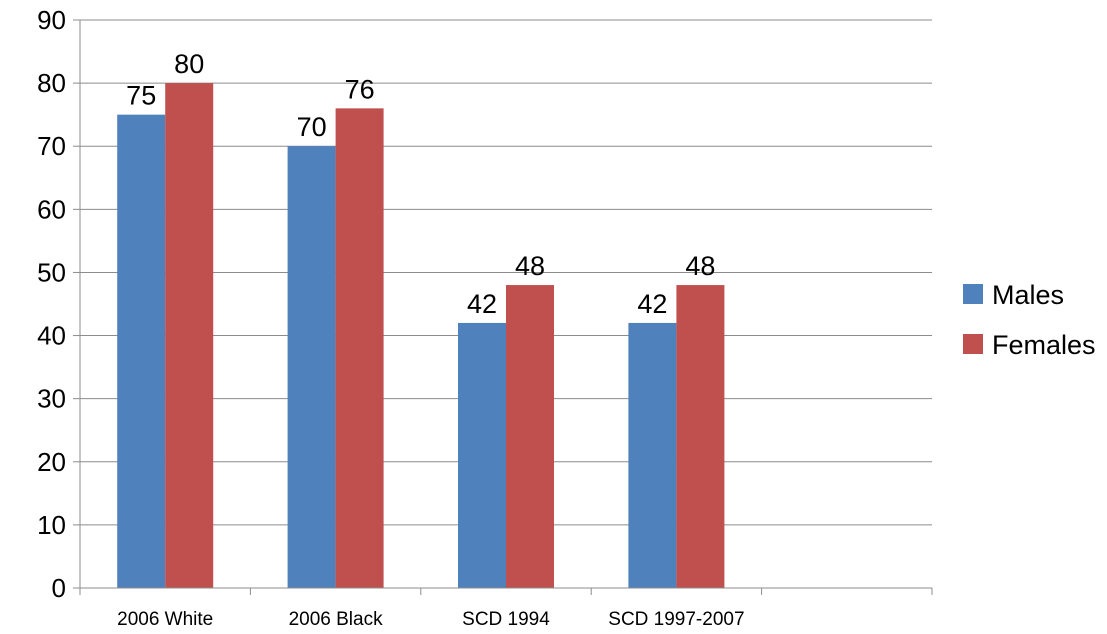 The image size is (1107, 634). What do you see at coordinates (676, 619) in the screenshot?
I see `x-tick-label-scd-1997-2007: SCD 1997-2007` at bounding box center [676, 619].